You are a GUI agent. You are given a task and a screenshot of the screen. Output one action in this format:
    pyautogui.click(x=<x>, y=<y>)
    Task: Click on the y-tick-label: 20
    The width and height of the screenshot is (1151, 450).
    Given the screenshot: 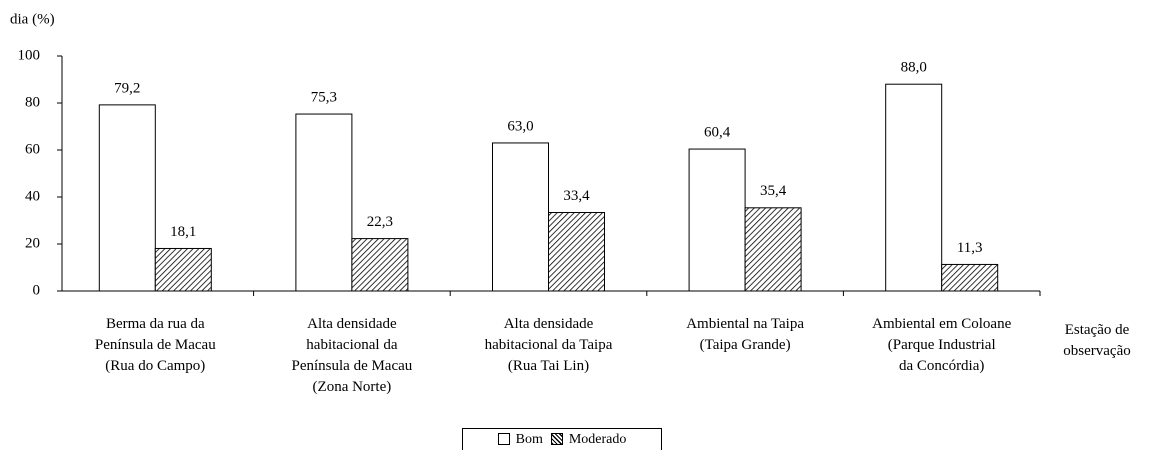 What is the action you would take?
    pyautogui.click(x=32, y=243)
    